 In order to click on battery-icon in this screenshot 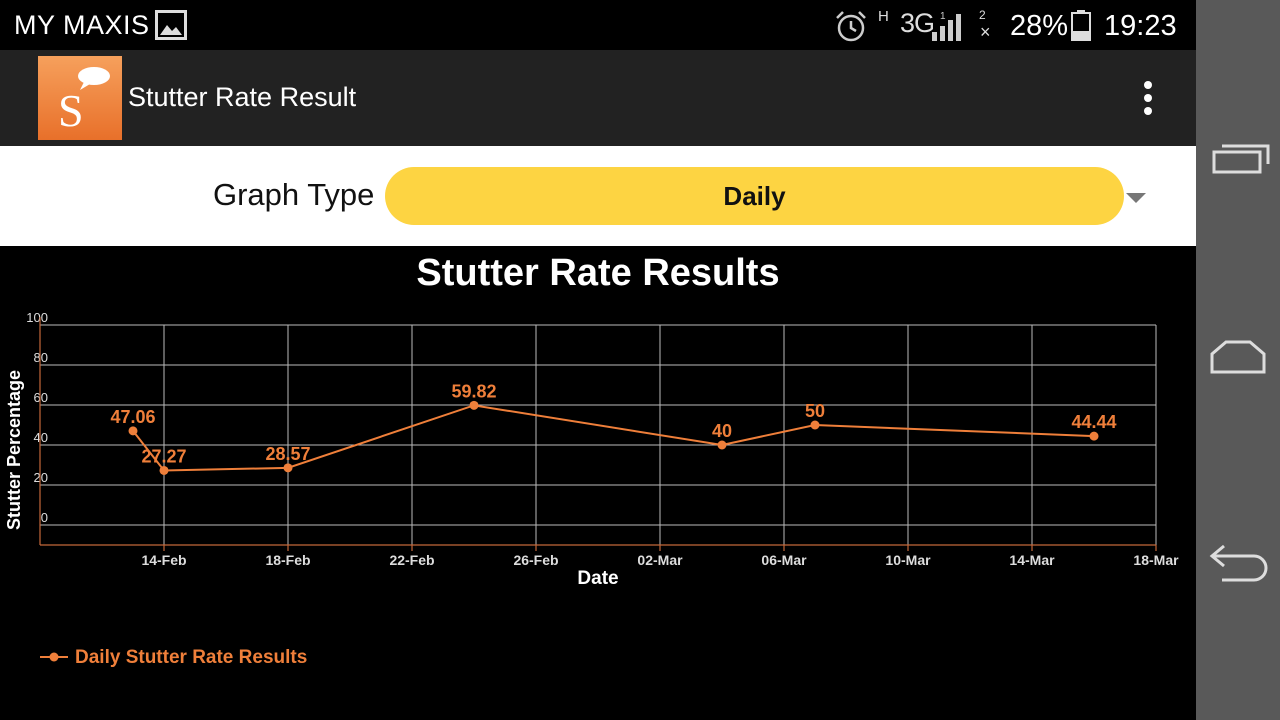, I will do `click(1081, 25)`.